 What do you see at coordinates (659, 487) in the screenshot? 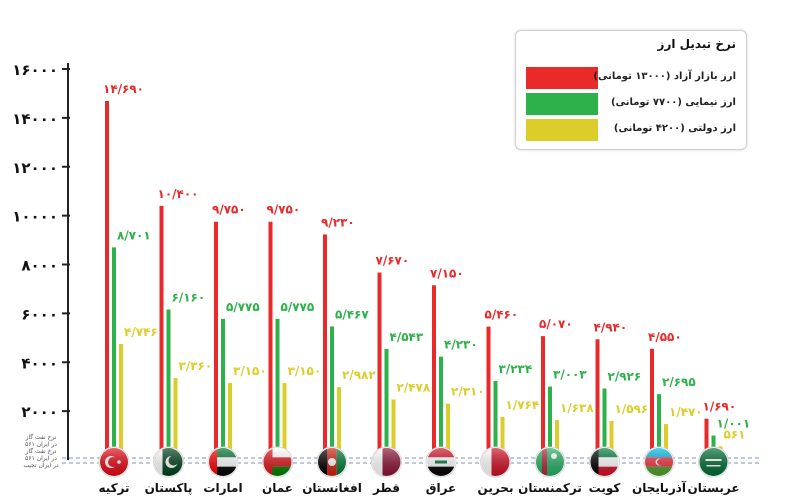
I see `category-label: آذربایجان` at bounding box center [659, 487].